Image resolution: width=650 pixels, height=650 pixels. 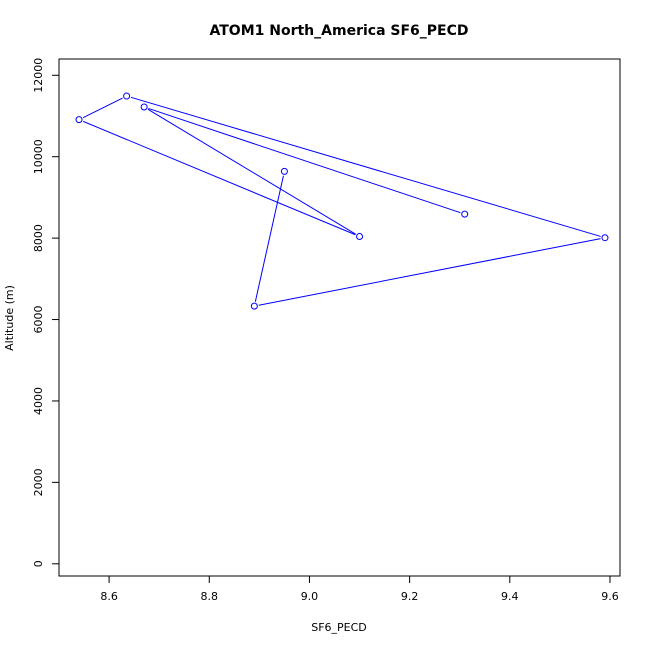 I want to click on y-tick-label: 0, so click(x=38, y=563).